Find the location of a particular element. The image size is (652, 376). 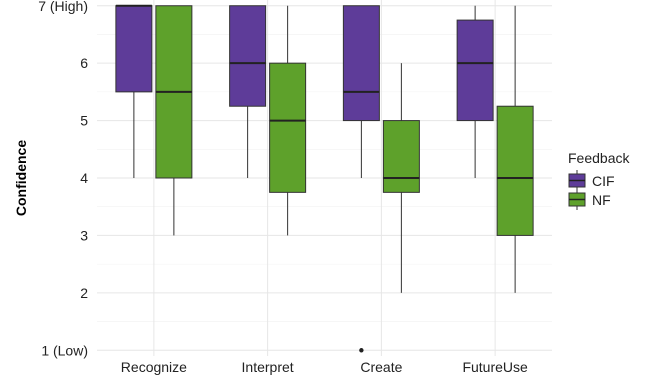

y-tick-label: 4 is located at coordinates (84, 178).